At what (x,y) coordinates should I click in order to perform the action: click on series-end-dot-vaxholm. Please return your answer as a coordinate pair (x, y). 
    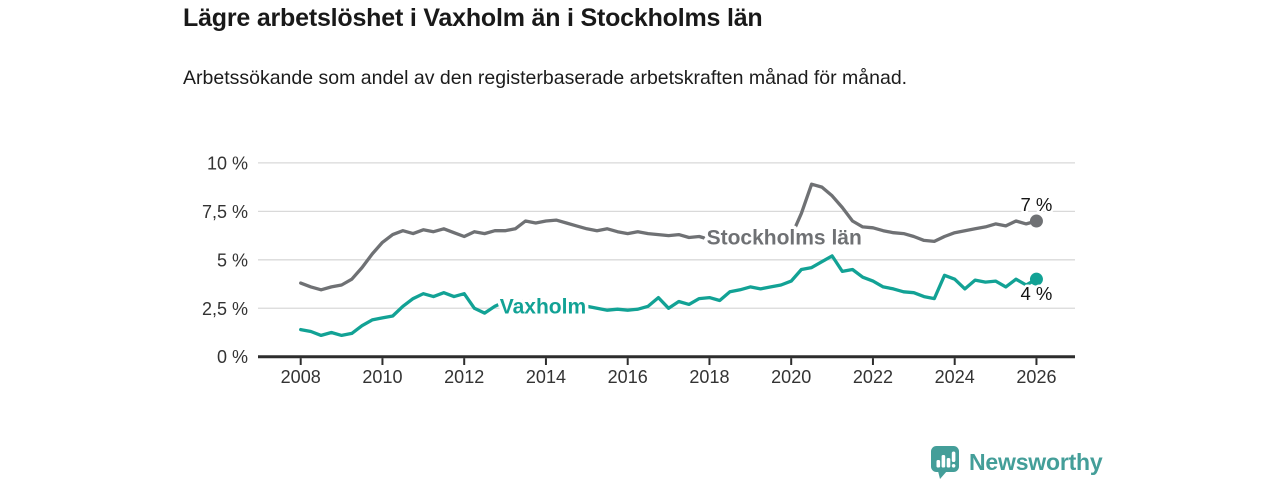
    Looking at the image, I should click on (1036, 279).